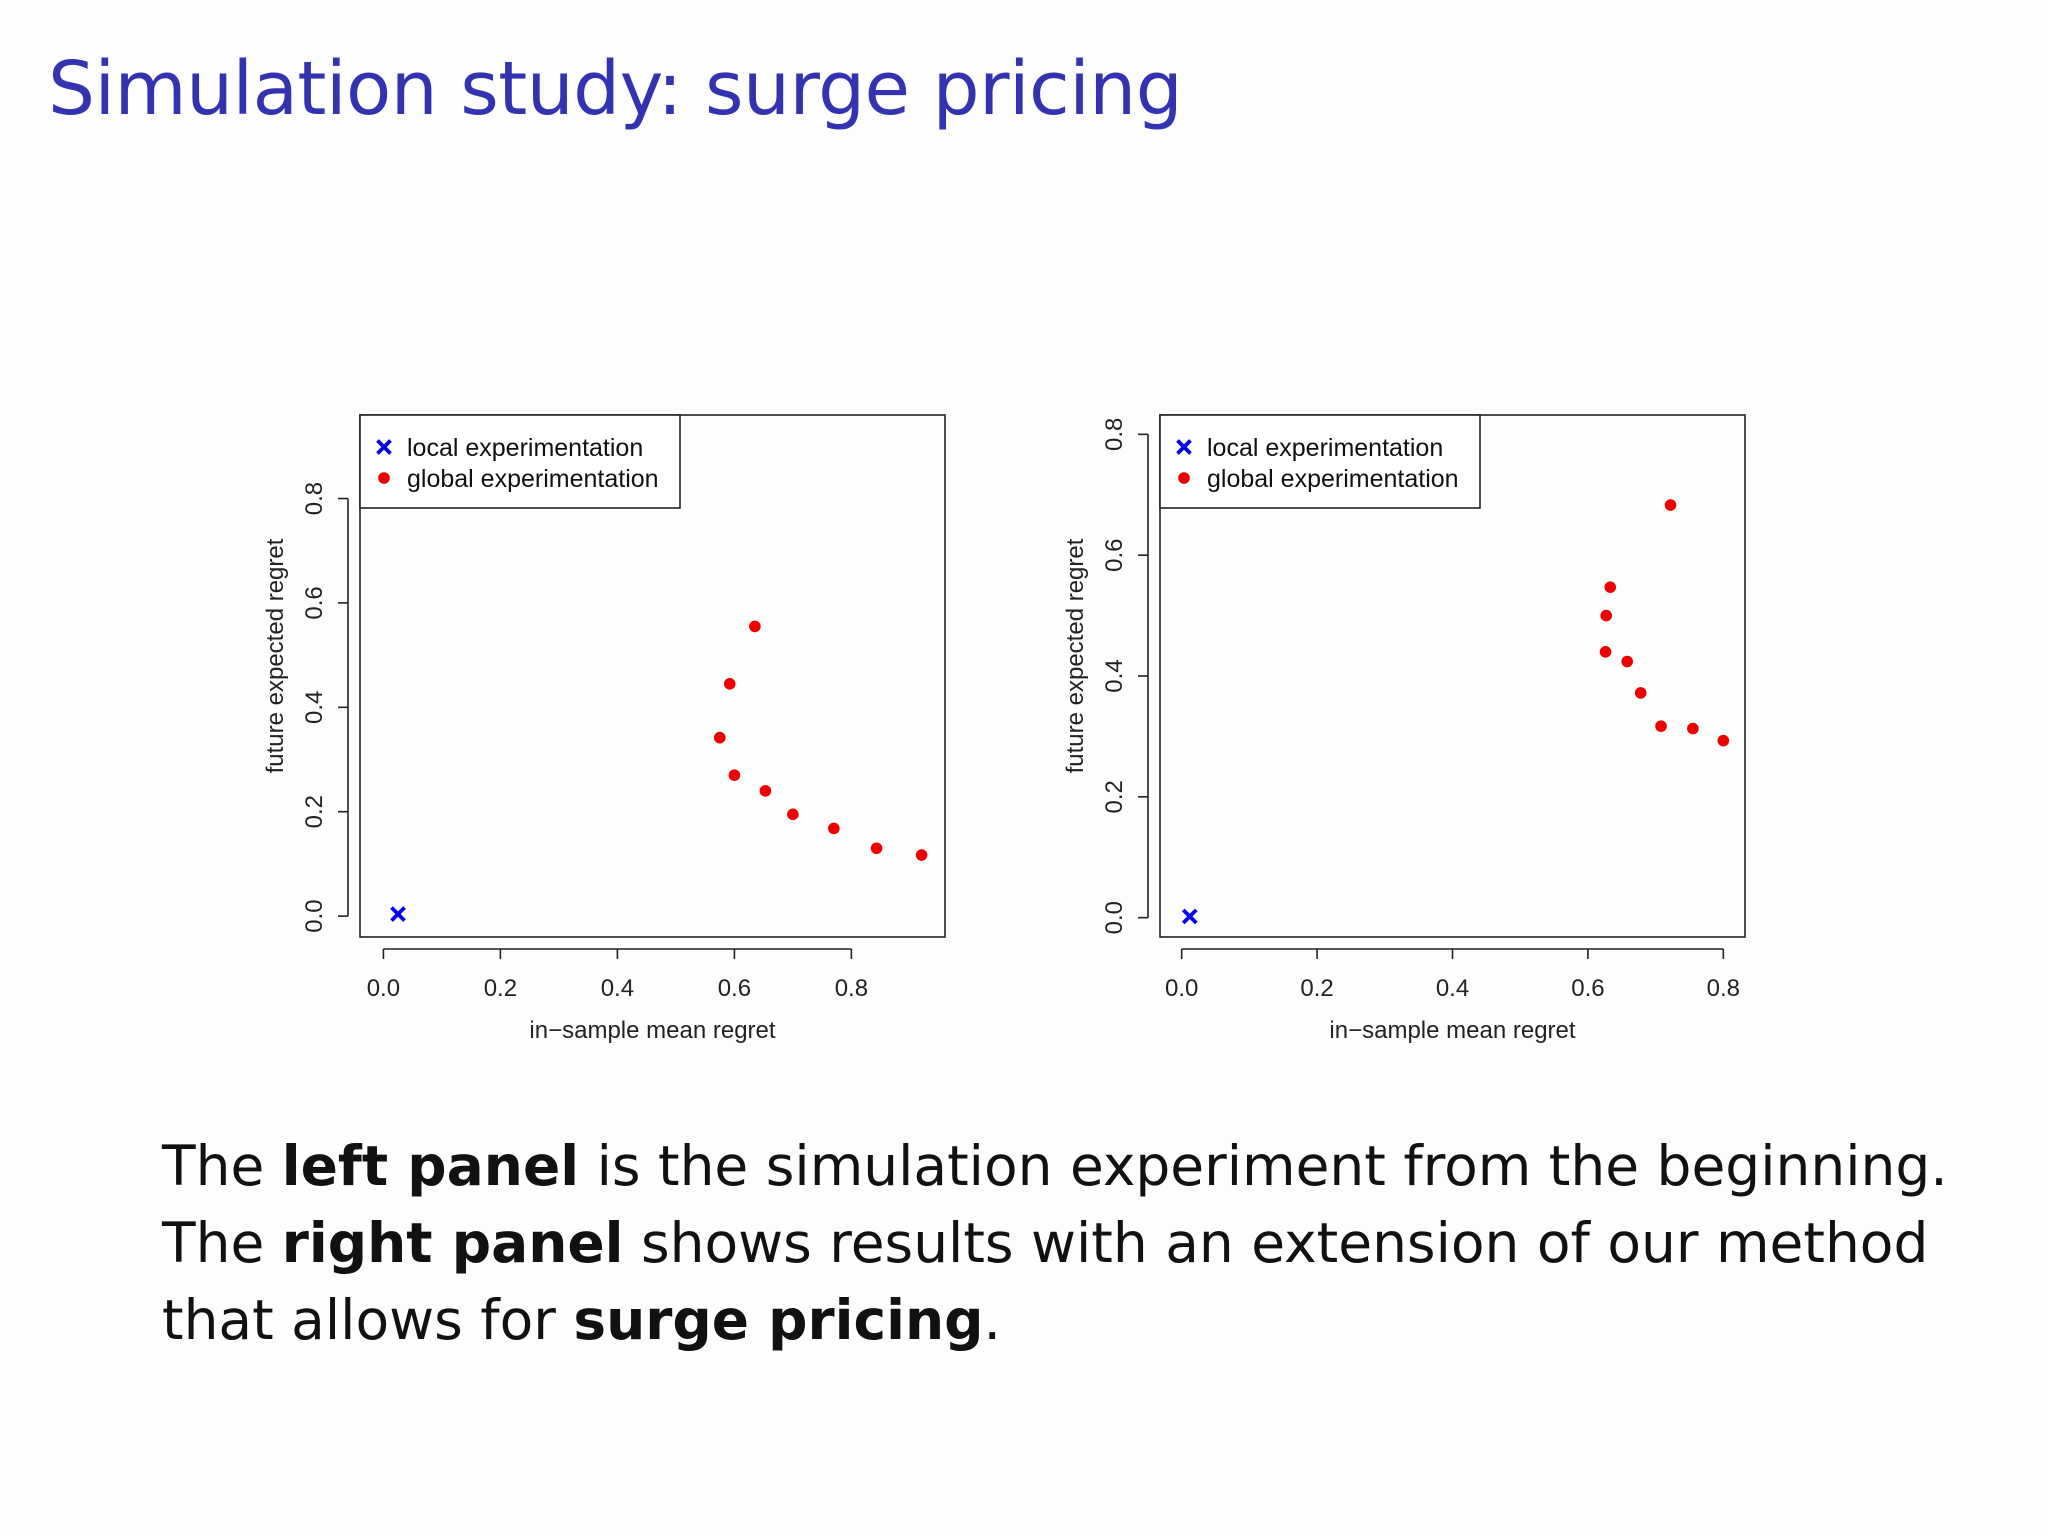  I want to click on left-x-tick-label: 0.2, so click(500, 988).